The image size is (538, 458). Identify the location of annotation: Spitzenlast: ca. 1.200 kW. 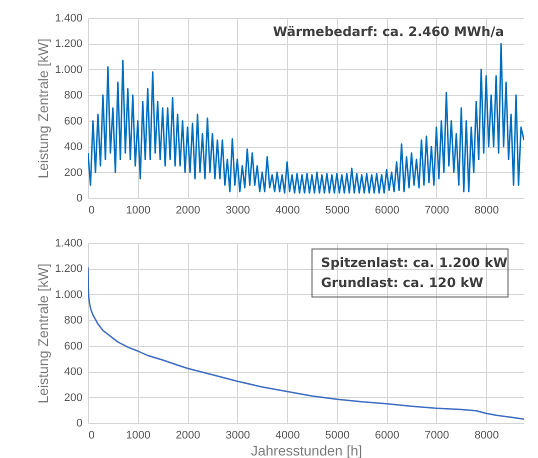
(414, 263).